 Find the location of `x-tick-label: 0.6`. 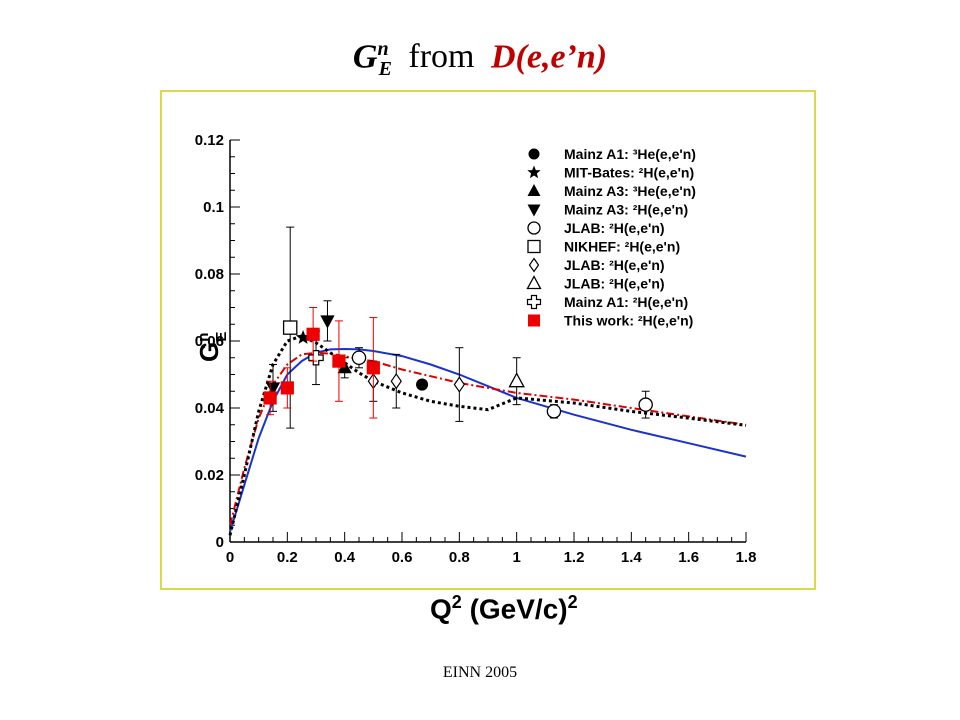

x-tick-label: 0.6 is located at coordinates (402, 557).